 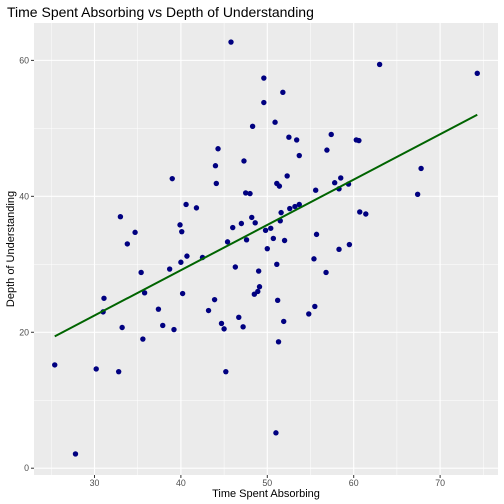 I want to click on x-tick-label: 50, so click(x=267, y=483).